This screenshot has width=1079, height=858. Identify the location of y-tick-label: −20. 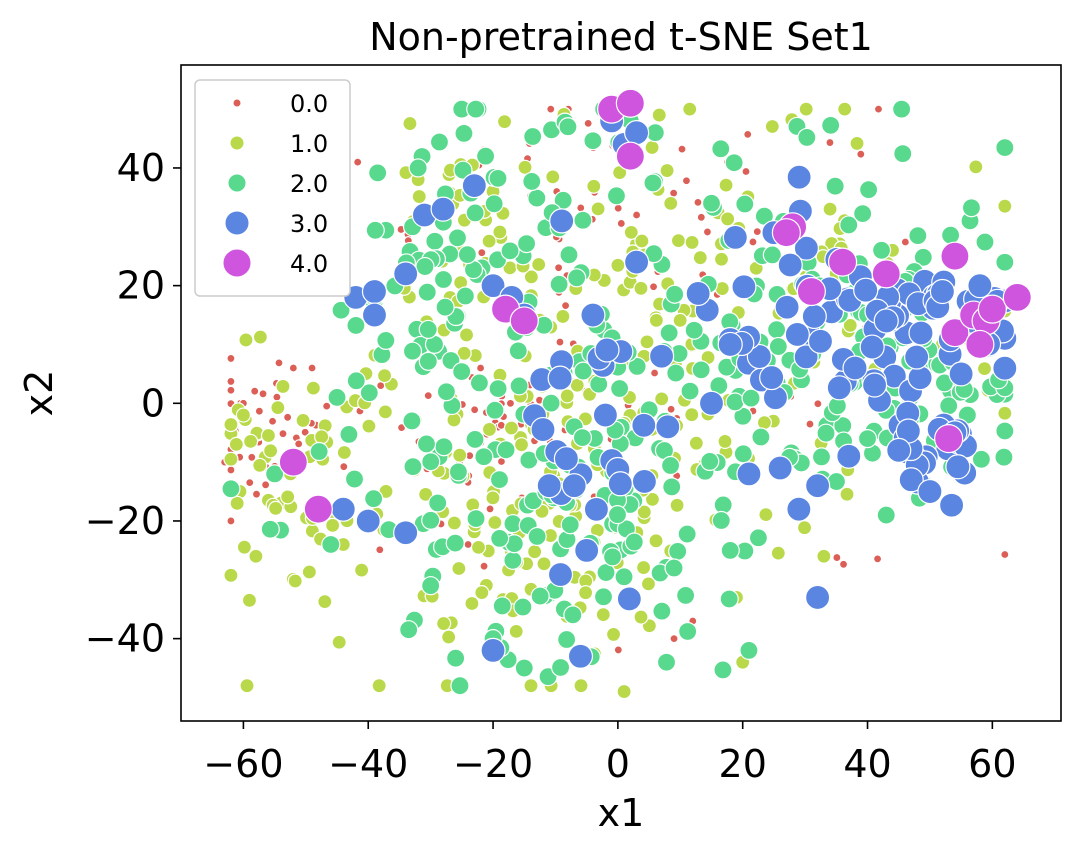
(125, 521).